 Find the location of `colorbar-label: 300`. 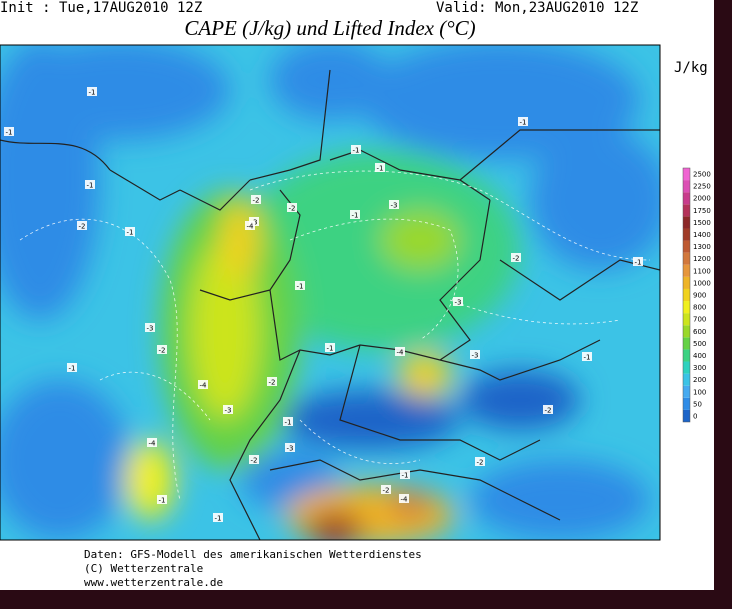

colorbar-label: 300 is located at coordinates (699, 368).